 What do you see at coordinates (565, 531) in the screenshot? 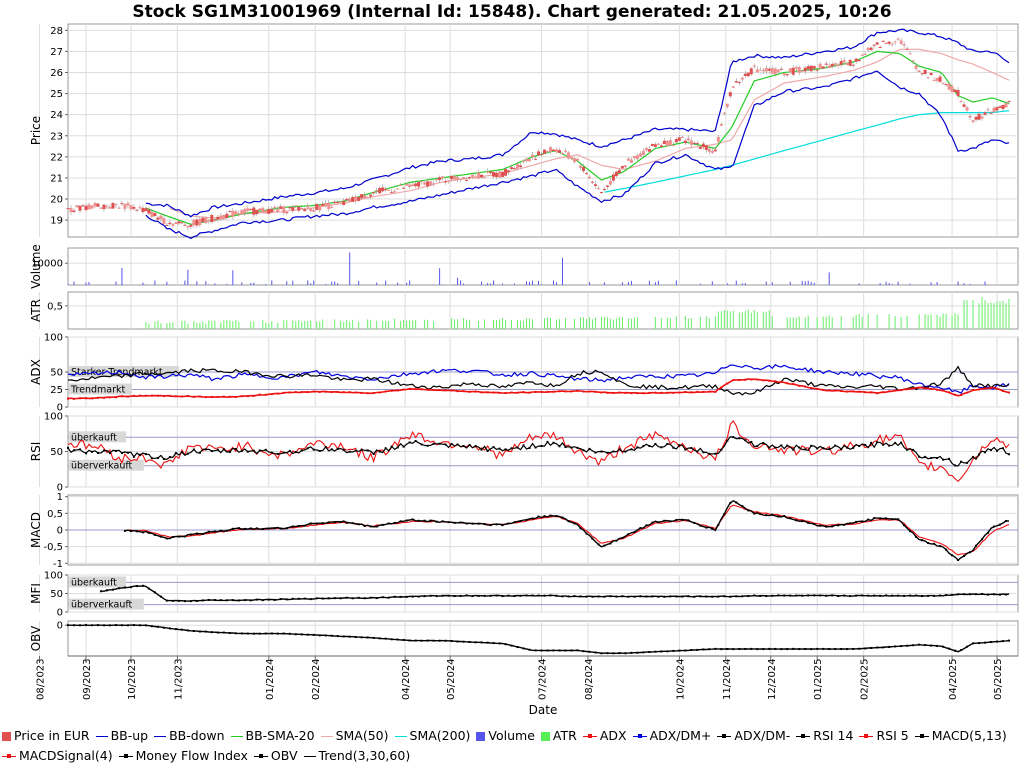
I see `macd-line-markers` at bounding box center [565, 531].